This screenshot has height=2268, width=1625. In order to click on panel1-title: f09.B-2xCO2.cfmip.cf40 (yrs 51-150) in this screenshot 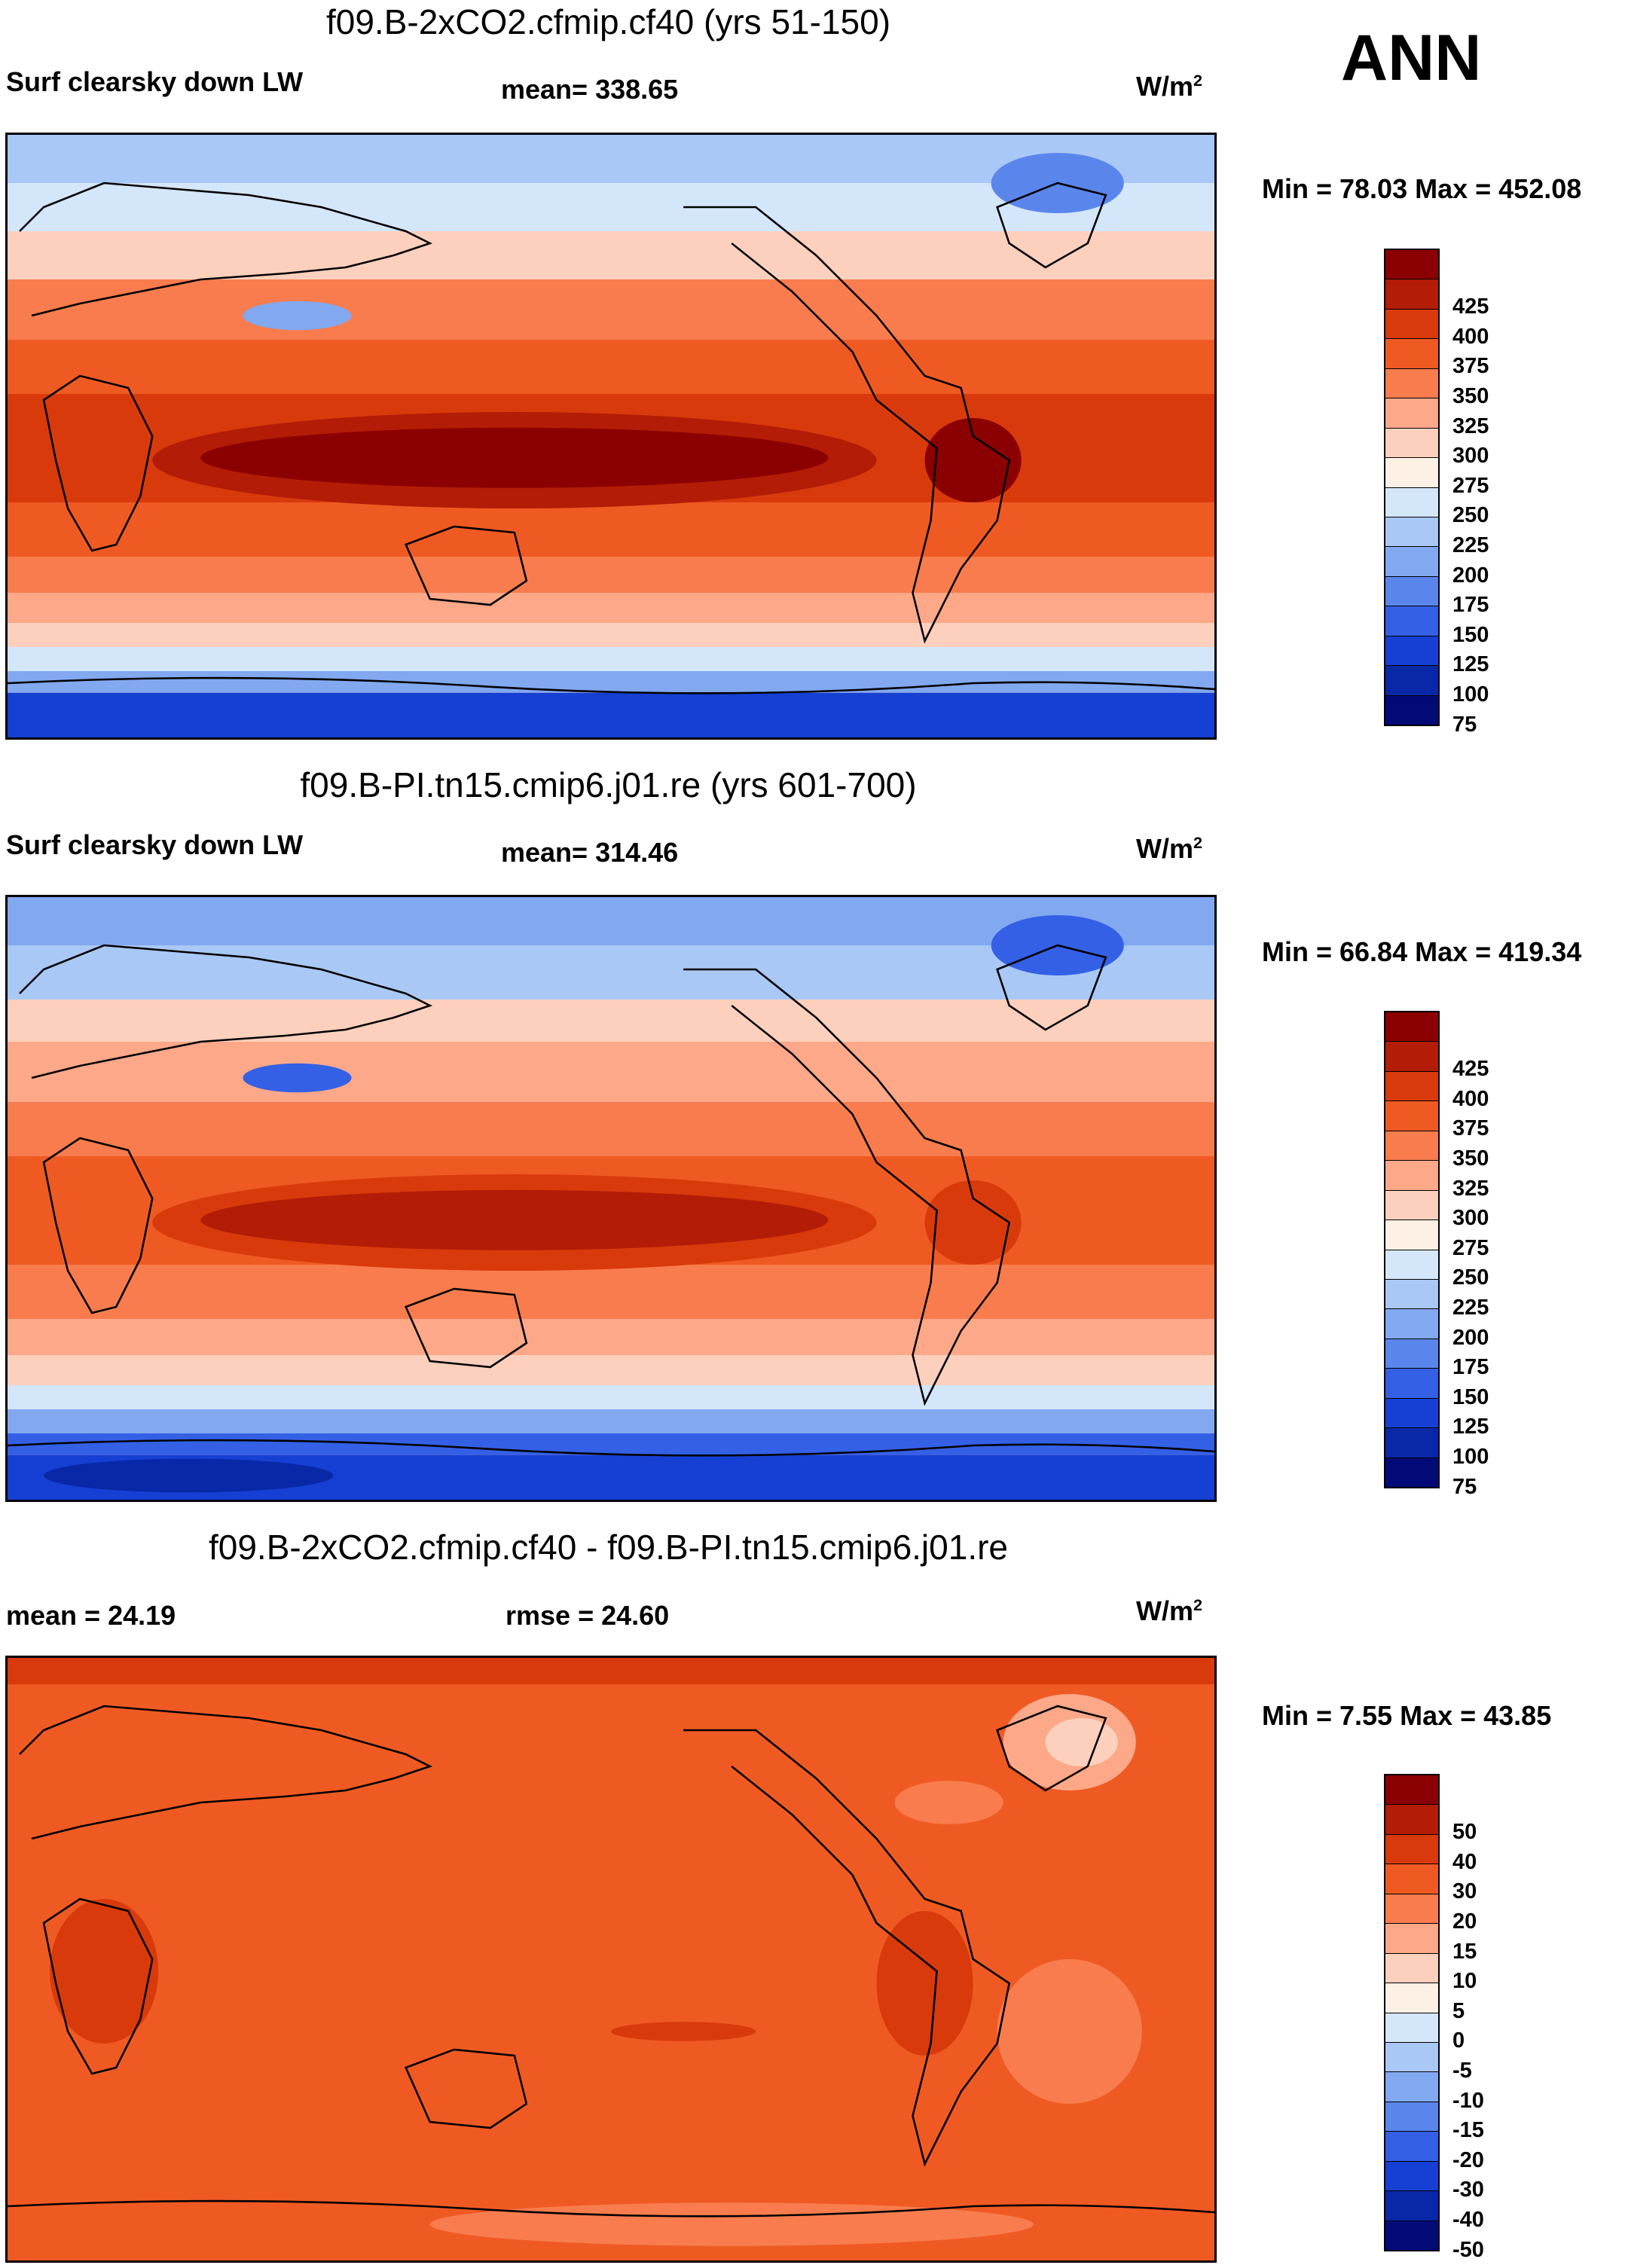, I will do `click(608, 22)`.